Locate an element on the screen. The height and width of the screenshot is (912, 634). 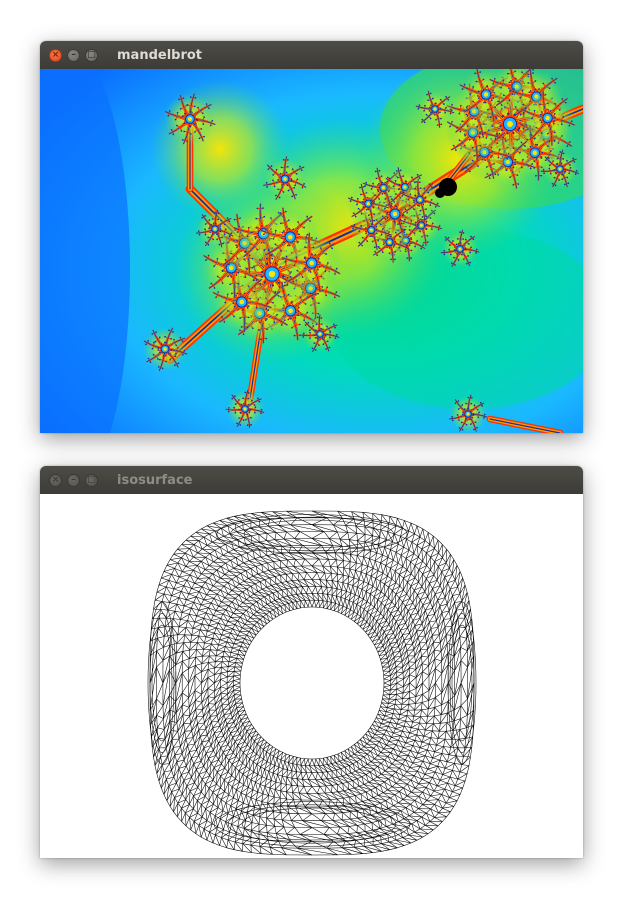
window-title: isosurface is located at coordinates (155, 480).